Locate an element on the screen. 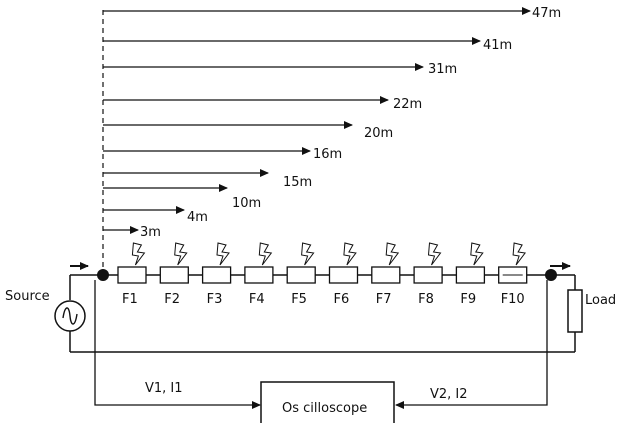 This screenshot has height=423, width=626. lightning-icon-F1 is located at coordinates (138, 254).